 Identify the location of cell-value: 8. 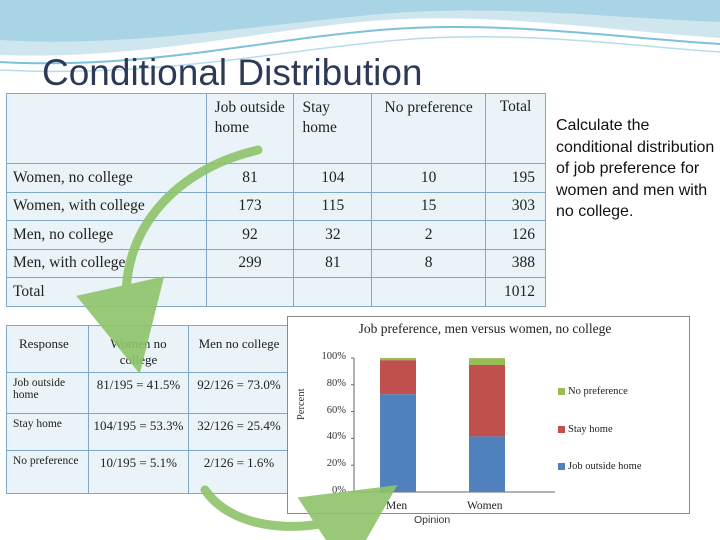
(429, 263).